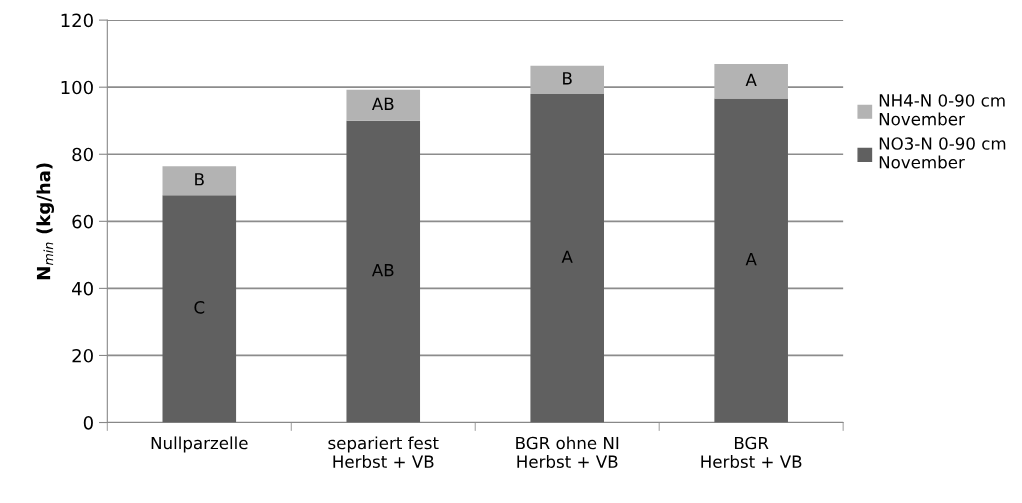  What do you see at coordinates (77, 87) in the screenshot?
I see `y-tick-label: 100` at bounding box center [77, 87].